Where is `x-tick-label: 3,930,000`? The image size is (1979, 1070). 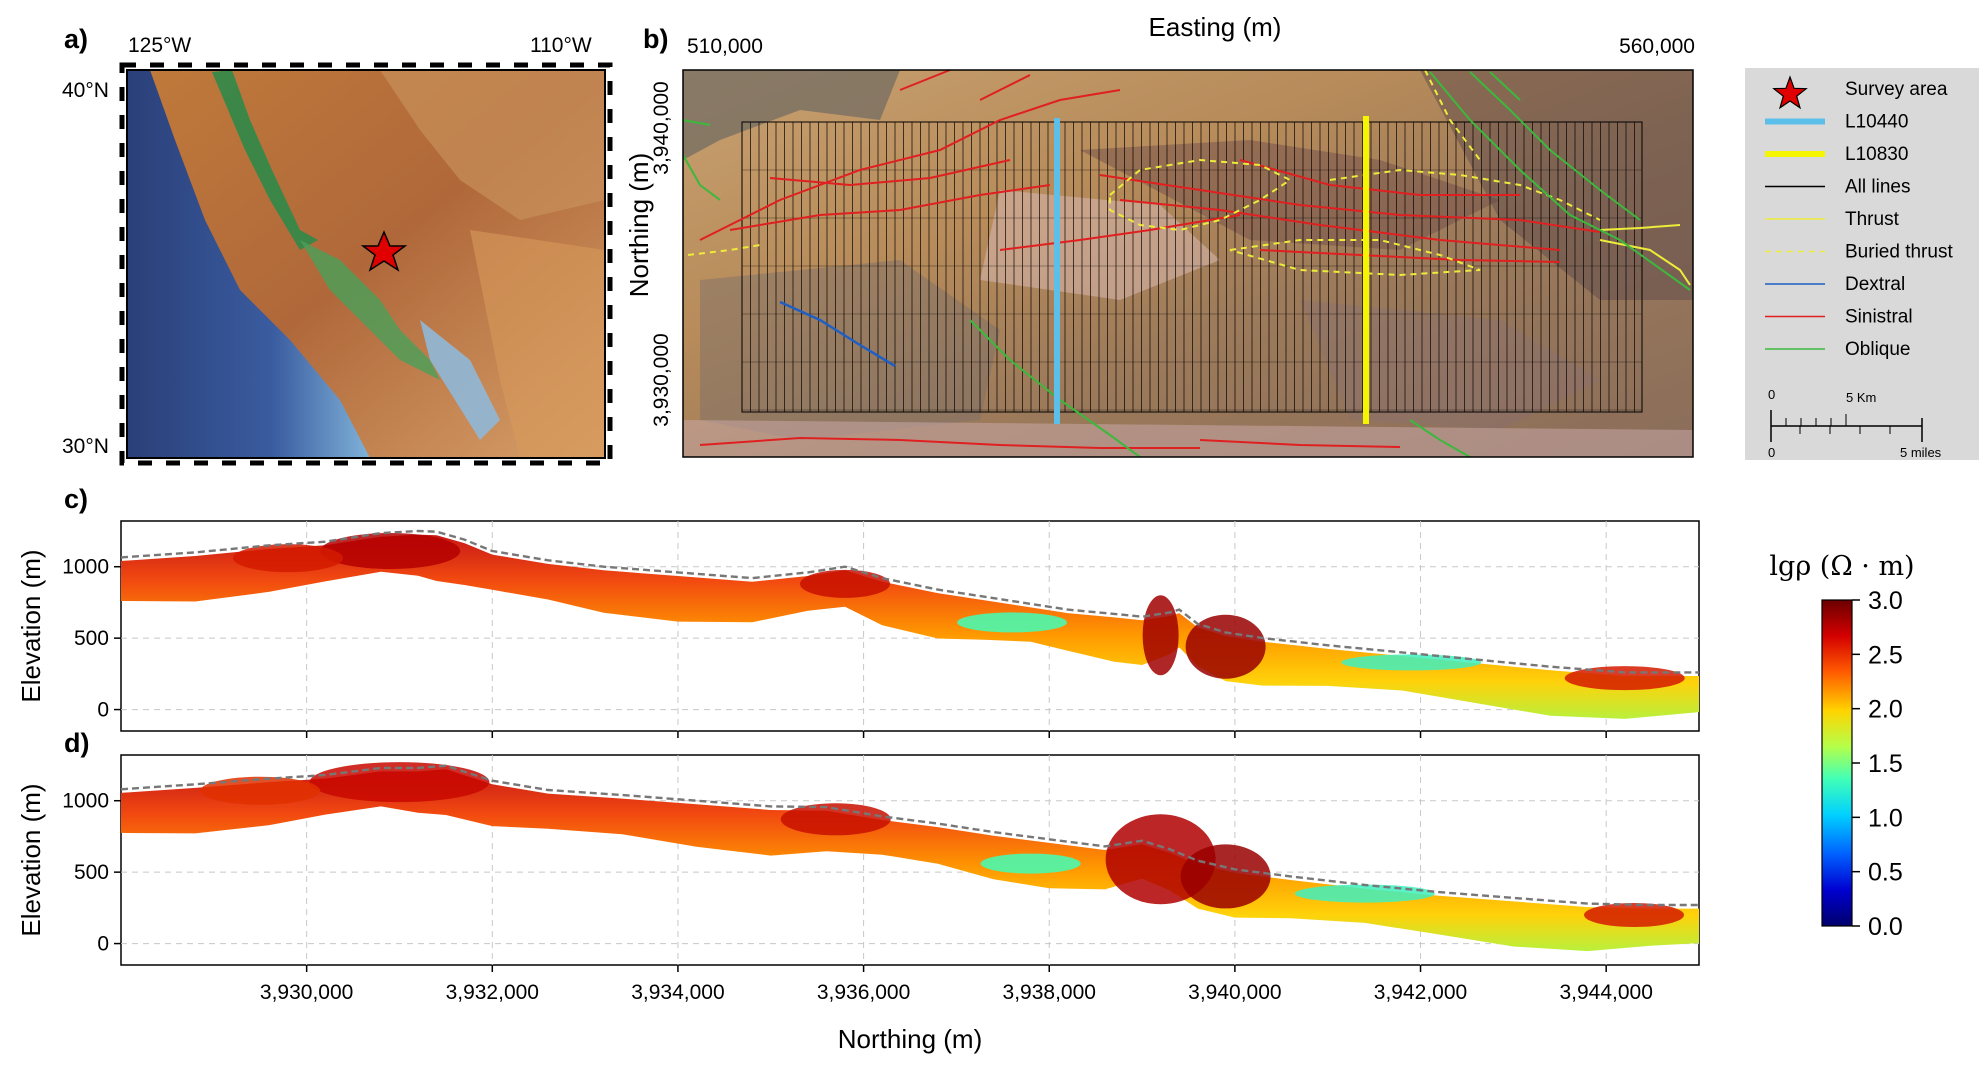
x-tick-label: 3,930,000 is located at coordinates (306, 992).